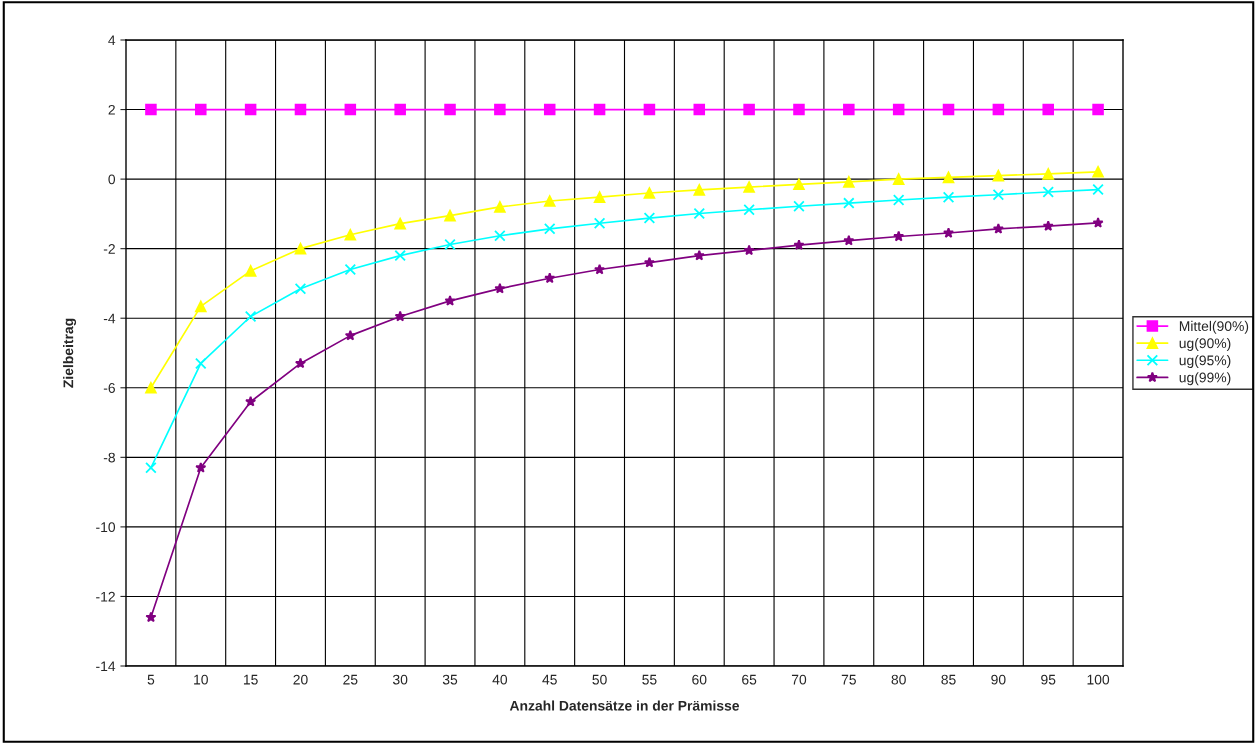 This screenshot has width=1257, height=744. Describe the element at coordinates (112, 40) in the screenshot. I see `y-tick-label: 4` at that location.